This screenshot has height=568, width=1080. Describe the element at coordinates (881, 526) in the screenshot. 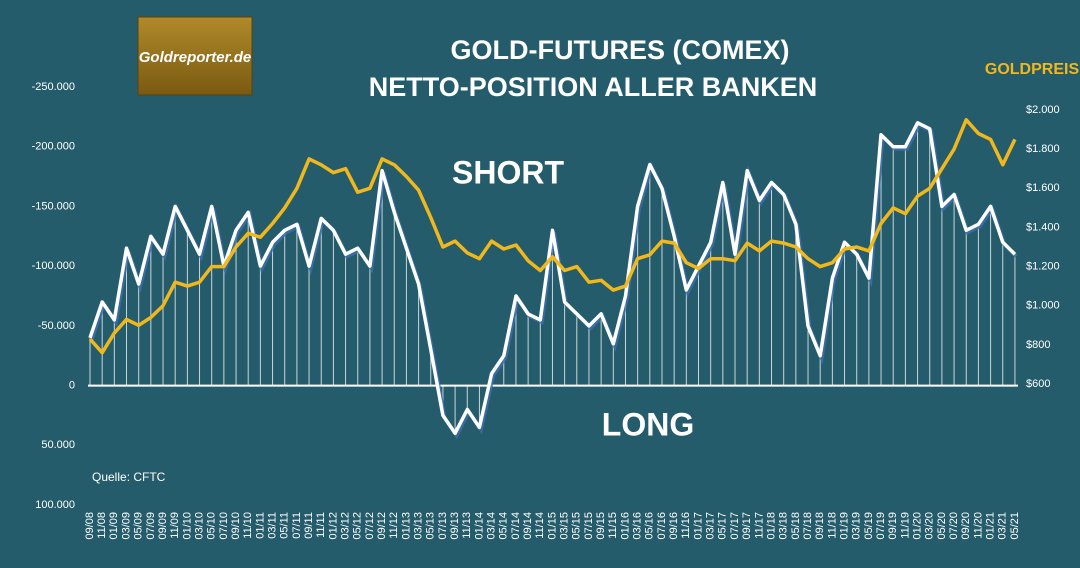

I see `x-tick-label: 07/19` at that location.